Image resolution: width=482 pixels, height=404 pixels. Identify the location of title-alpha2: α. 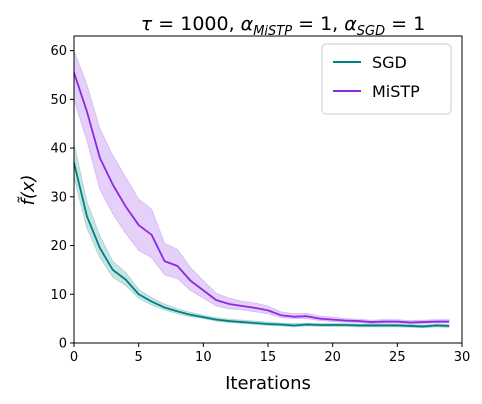
(350, 24).